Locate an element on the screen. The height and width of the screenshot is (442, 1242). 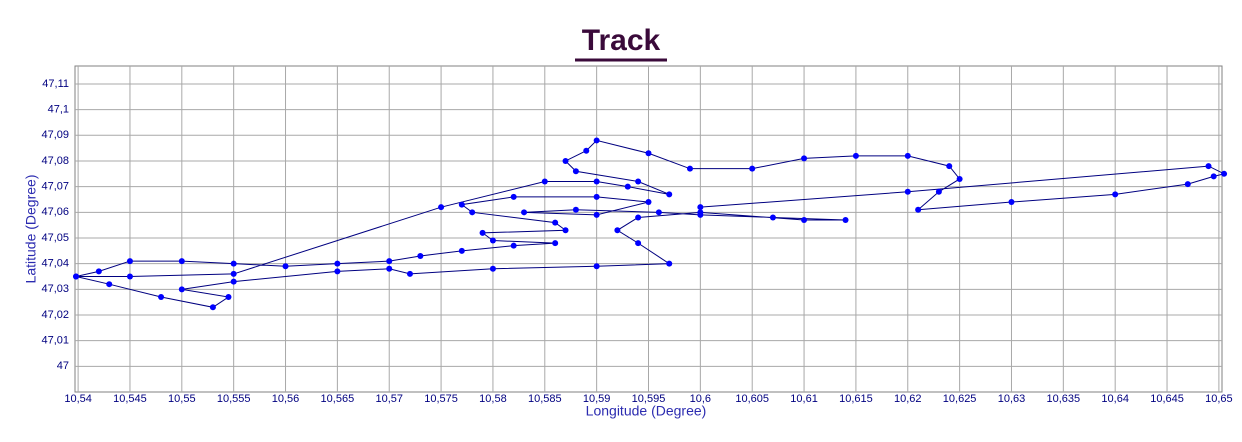
y-tick-label: 47,03 is located at coordinates (55, 289).